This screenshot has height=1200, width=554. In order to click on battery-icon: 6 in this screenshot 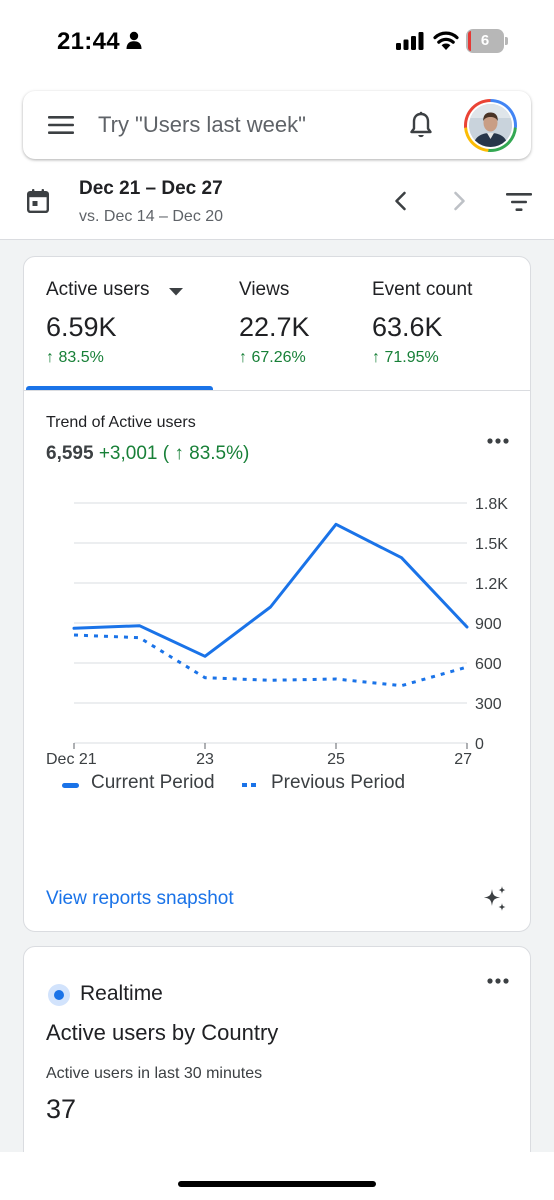, I will do `click(487, 41)`.